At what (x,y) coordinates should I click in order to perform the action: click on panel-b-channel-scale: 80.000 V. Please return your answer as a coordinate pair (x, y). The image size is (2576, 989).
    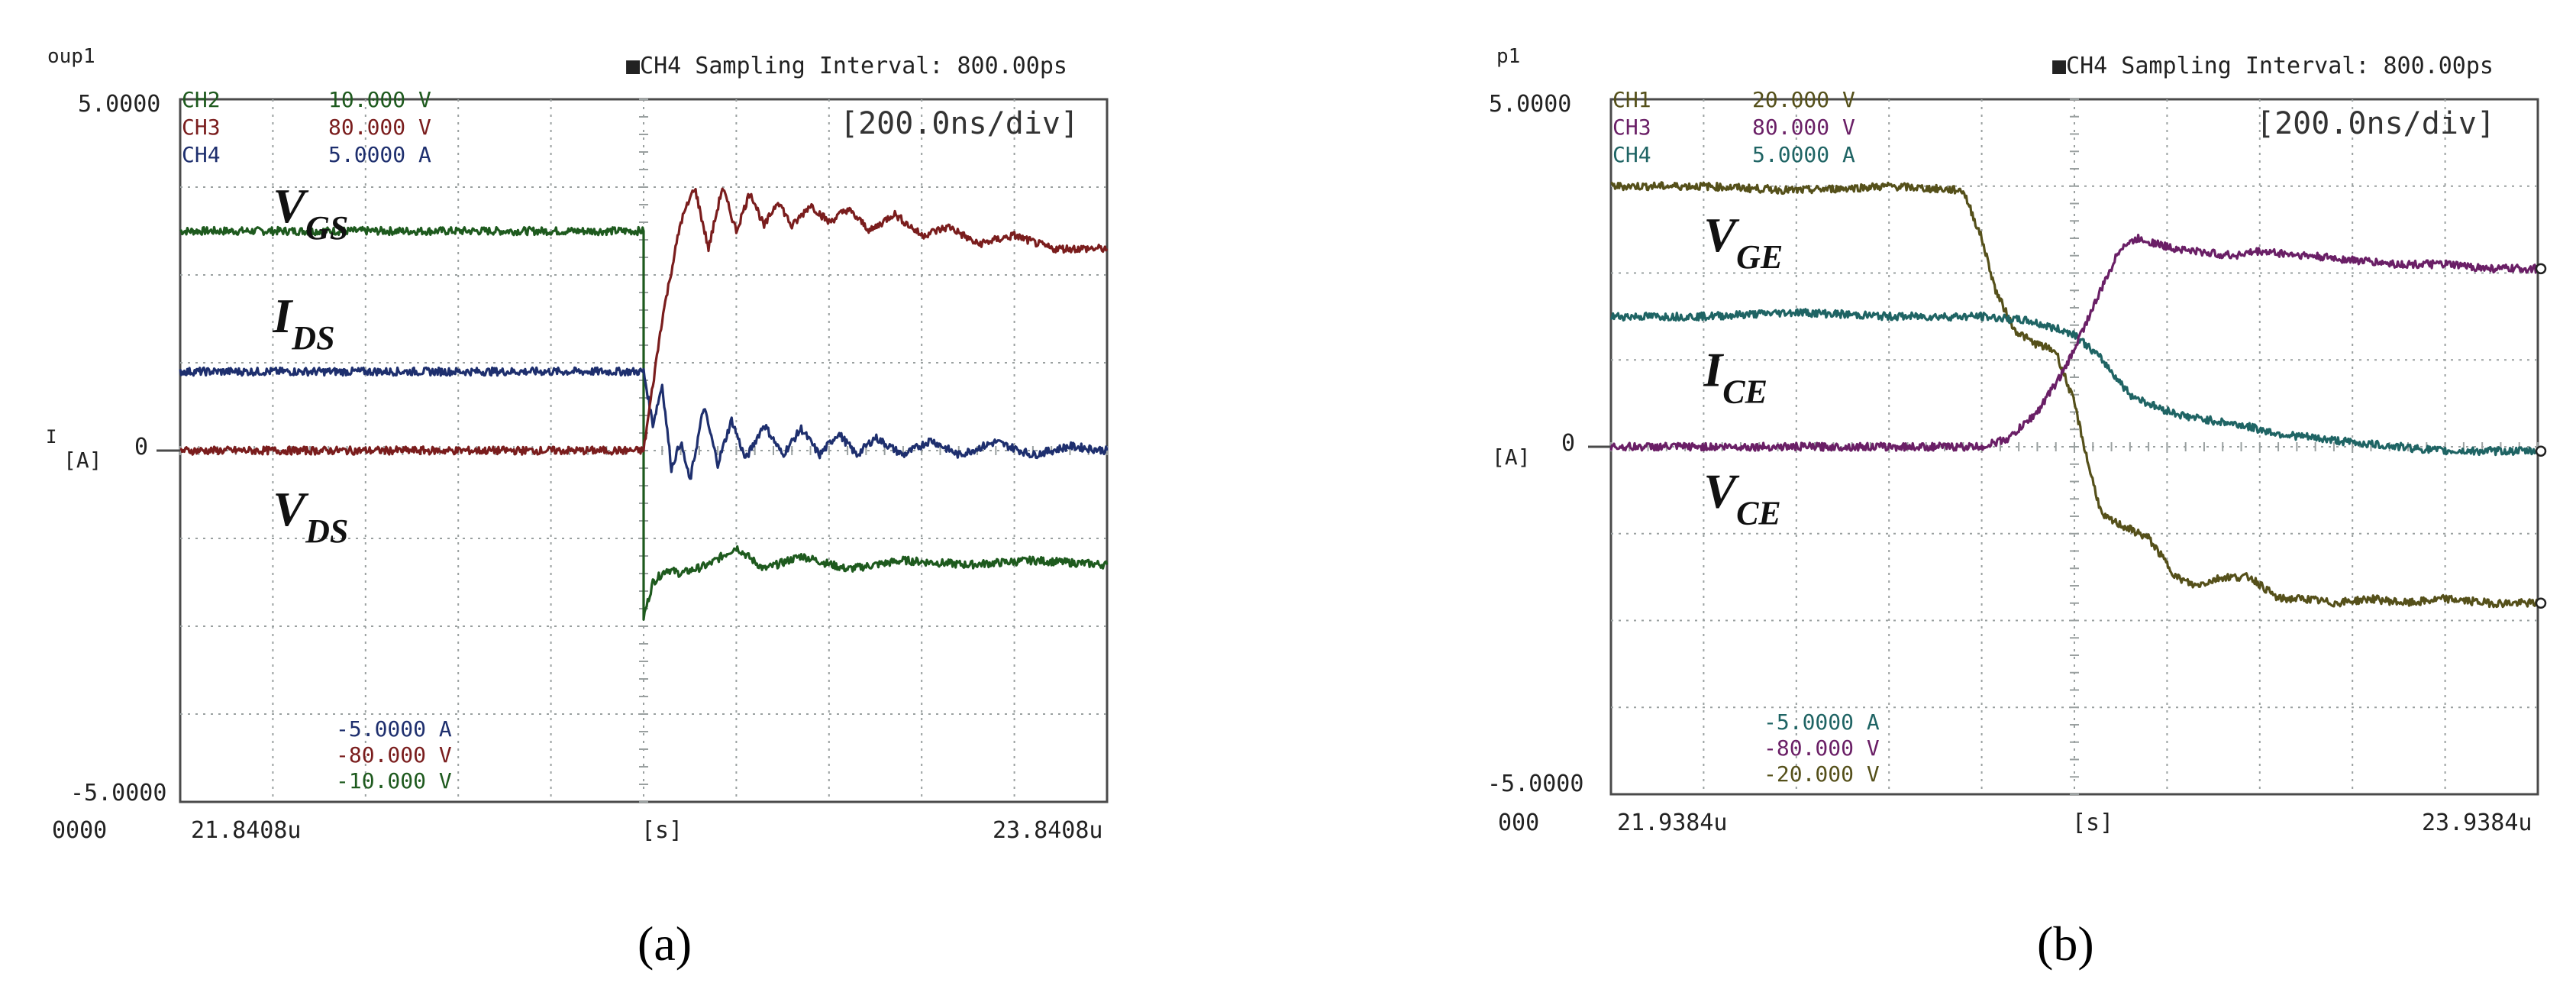
    Looking at the image, I should click on (1803, 127).